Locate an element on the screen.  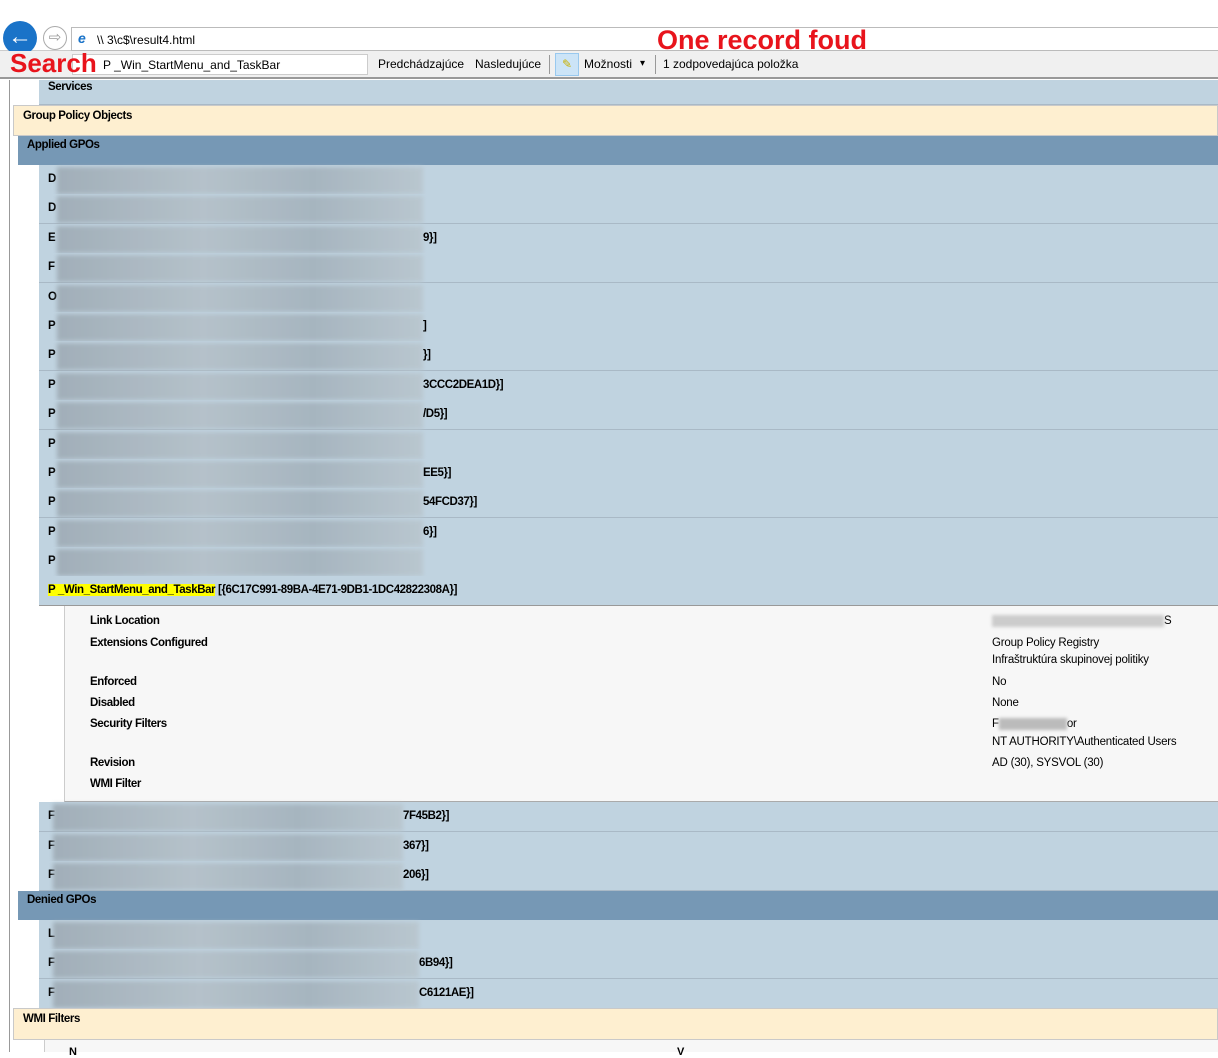
chevron-down-icon: ▾ is located at coordinates (643, 63).